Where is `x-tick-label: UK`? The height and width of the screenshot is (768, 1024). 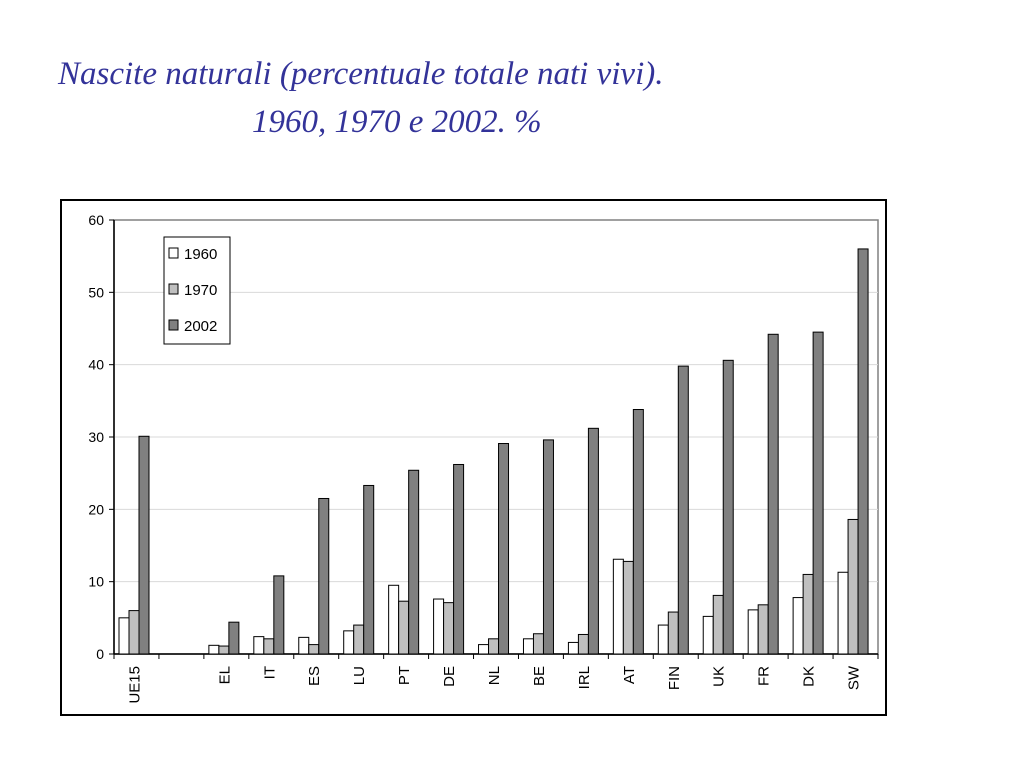 x-tick-label: UK is located at coordinates (719, 676).